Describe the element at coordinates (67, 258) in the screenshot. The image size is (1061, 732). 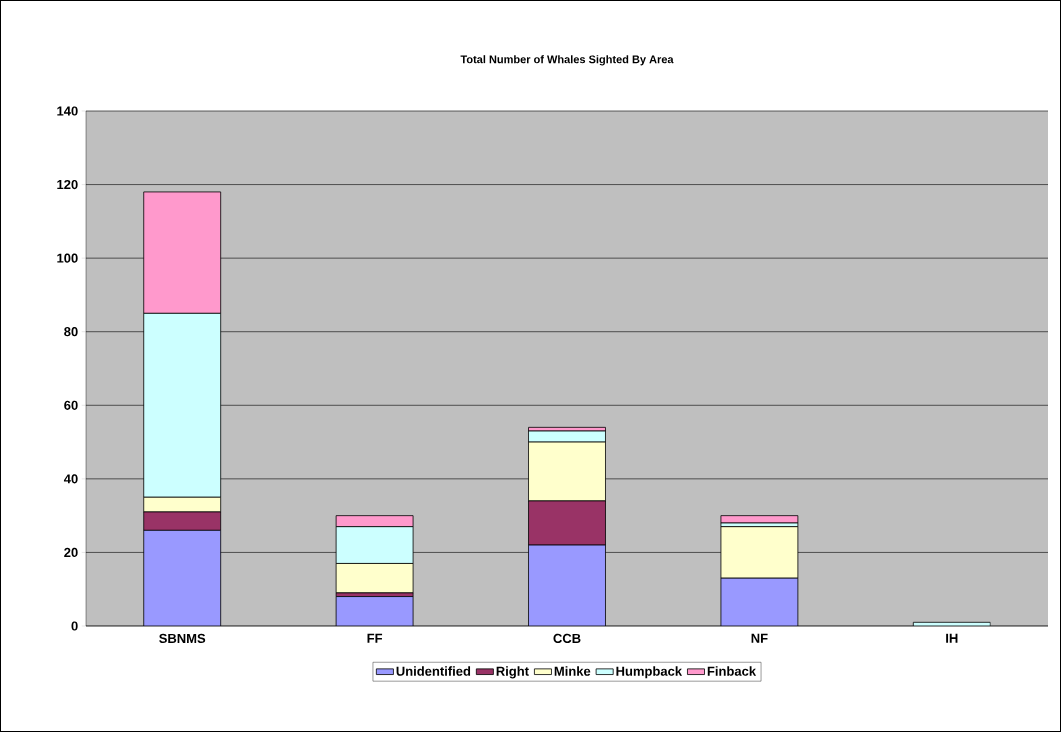
I see `y-tick-label: 100` at that location.